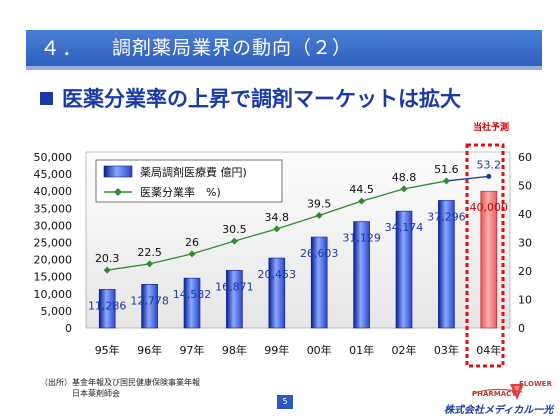 This screenshot has height=420, width=560. I want to click on left-axis-tick-label: 30,000, so click(53, 225).